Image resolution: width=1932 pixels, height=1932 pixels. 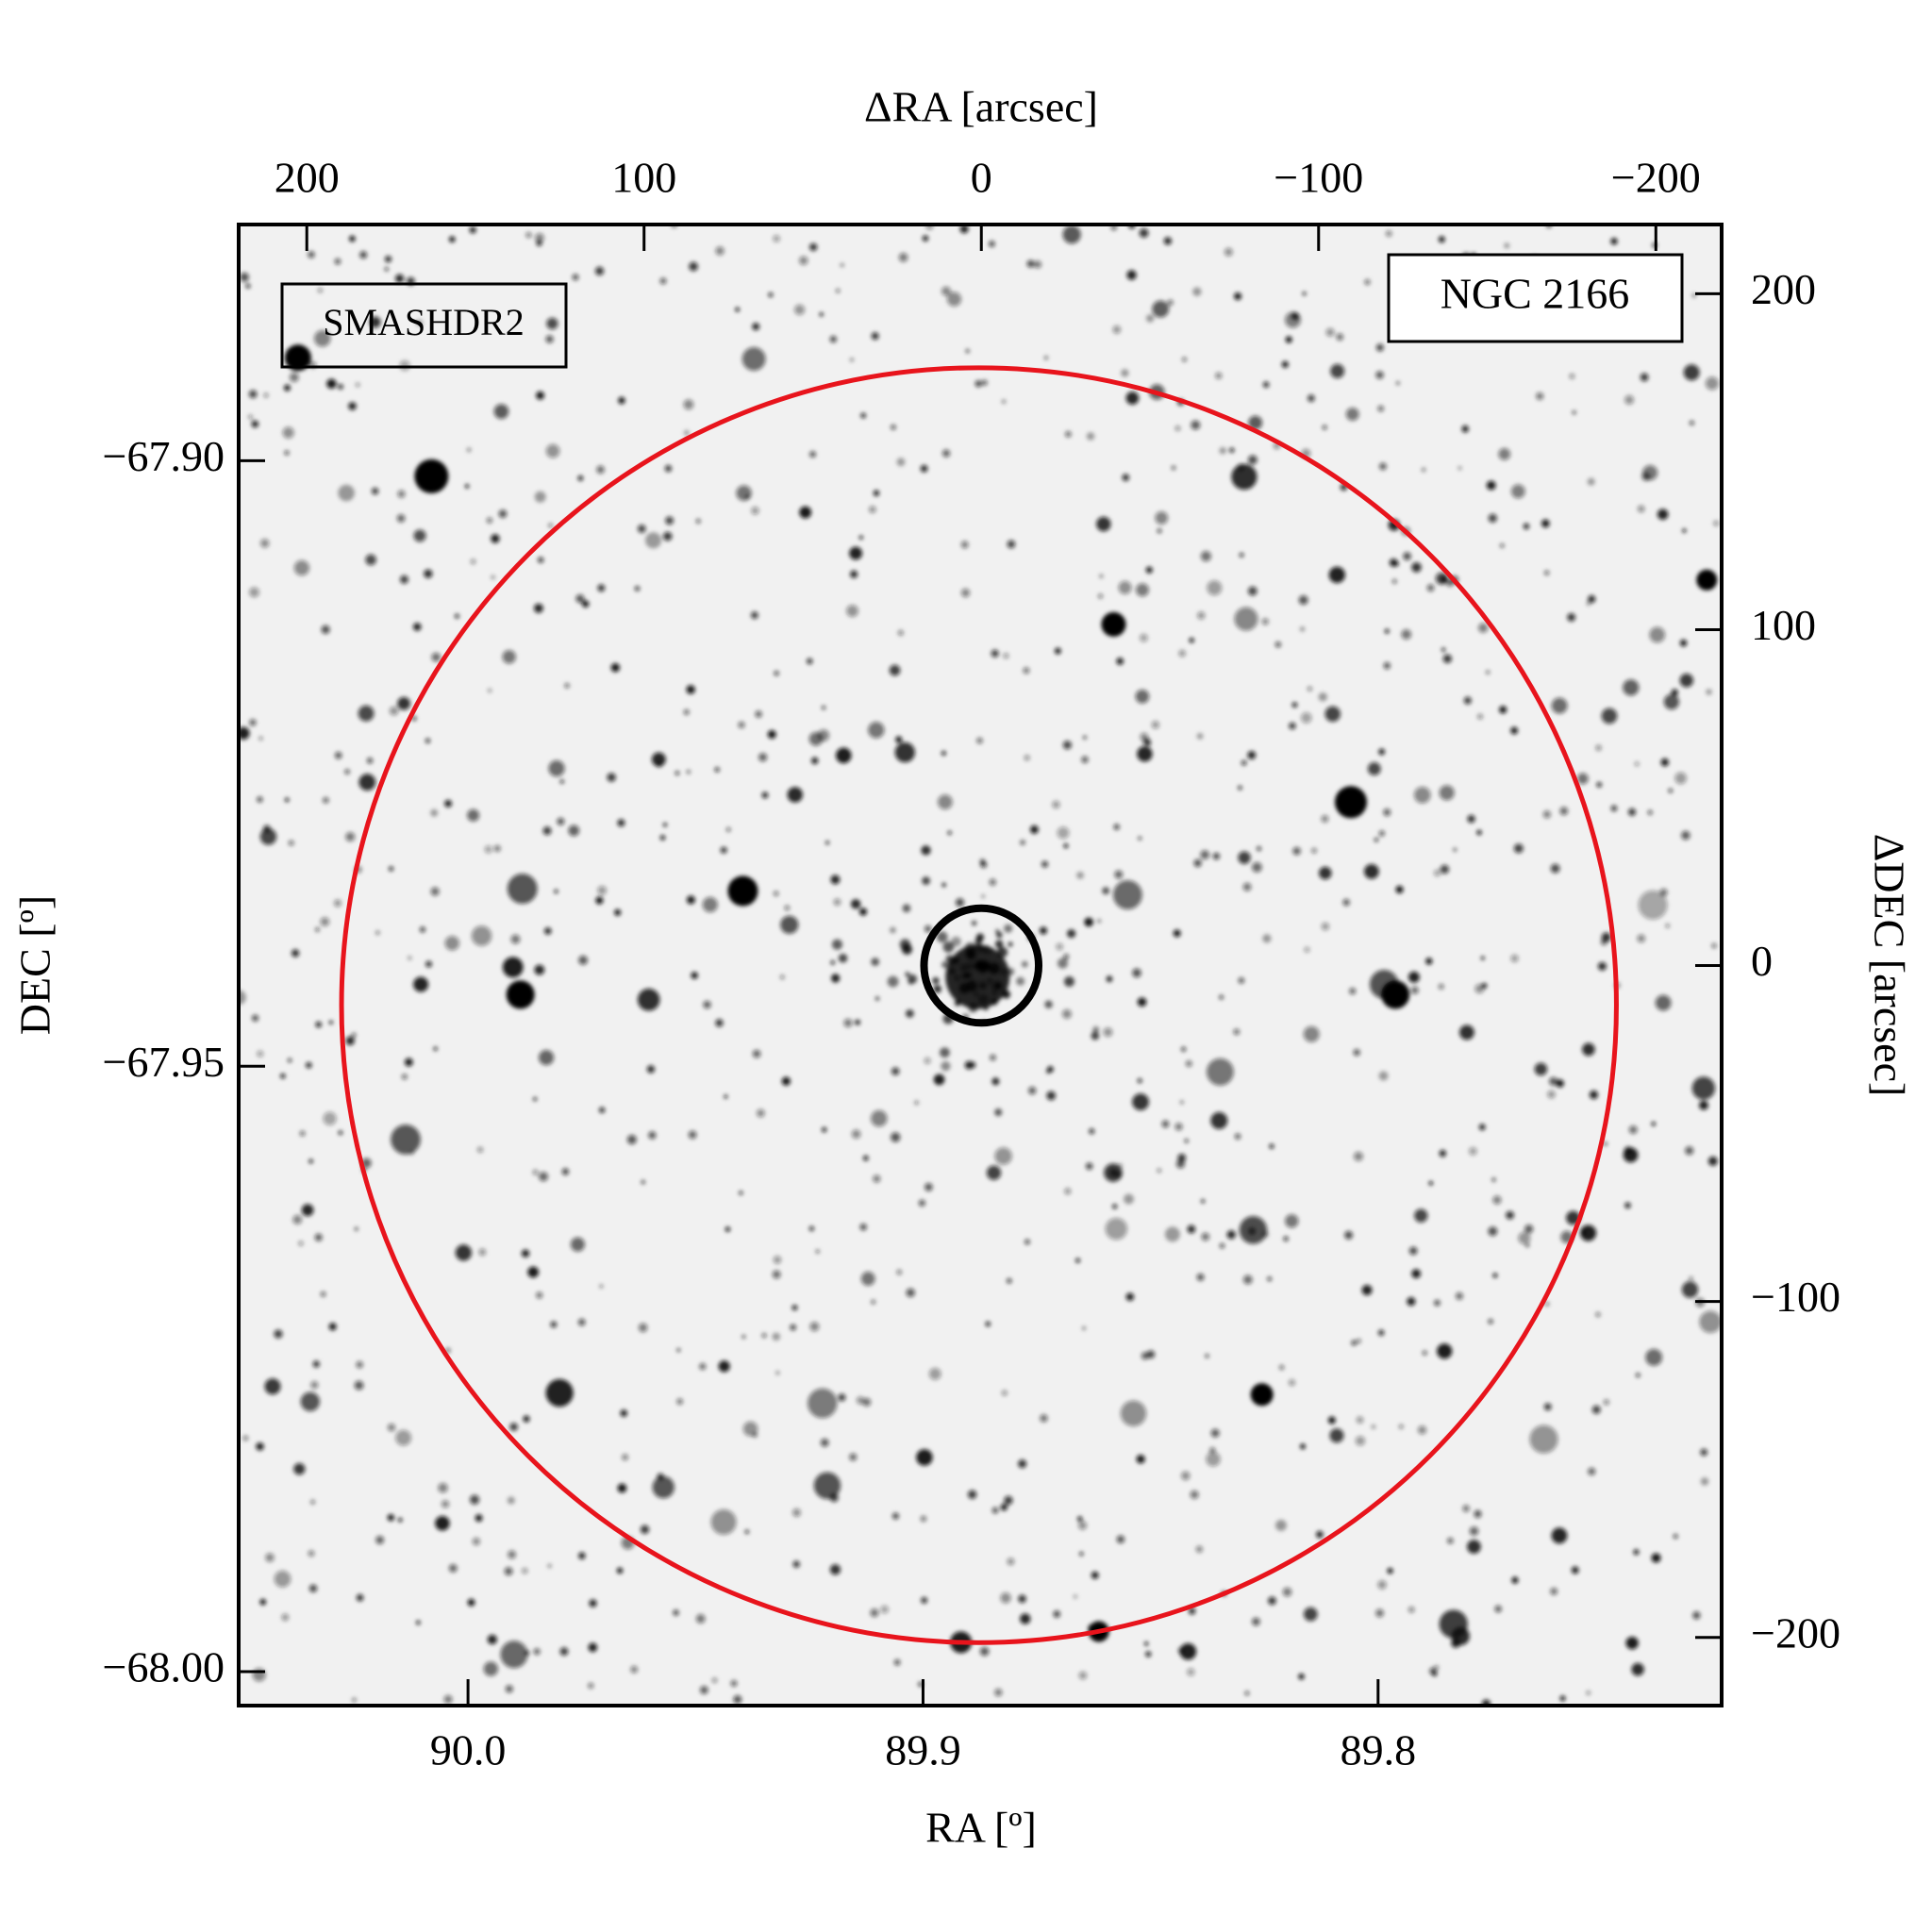 I want to click on bright-star, so click(x=298, y=358).